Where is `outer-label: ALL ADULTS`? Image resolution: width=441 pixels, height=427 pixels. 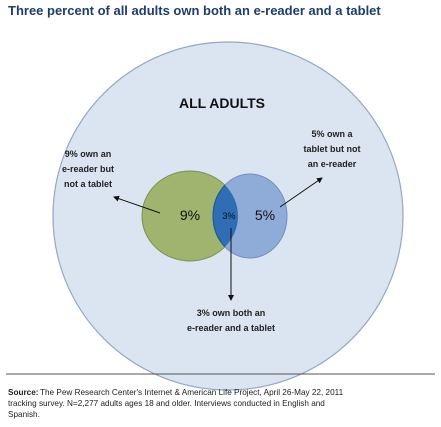 outer-label: ALL ADULTS is located at coordinates (222, 103).